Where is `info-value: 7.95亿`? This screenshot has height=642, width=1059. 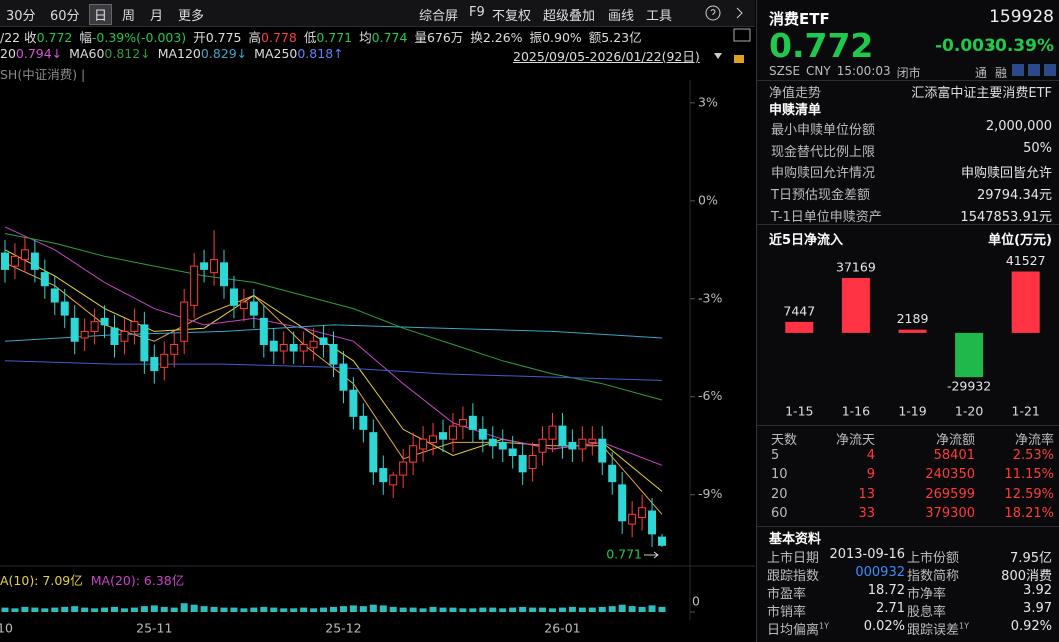 info-value: 7.95亿 is located at coordinates (1031, 558).